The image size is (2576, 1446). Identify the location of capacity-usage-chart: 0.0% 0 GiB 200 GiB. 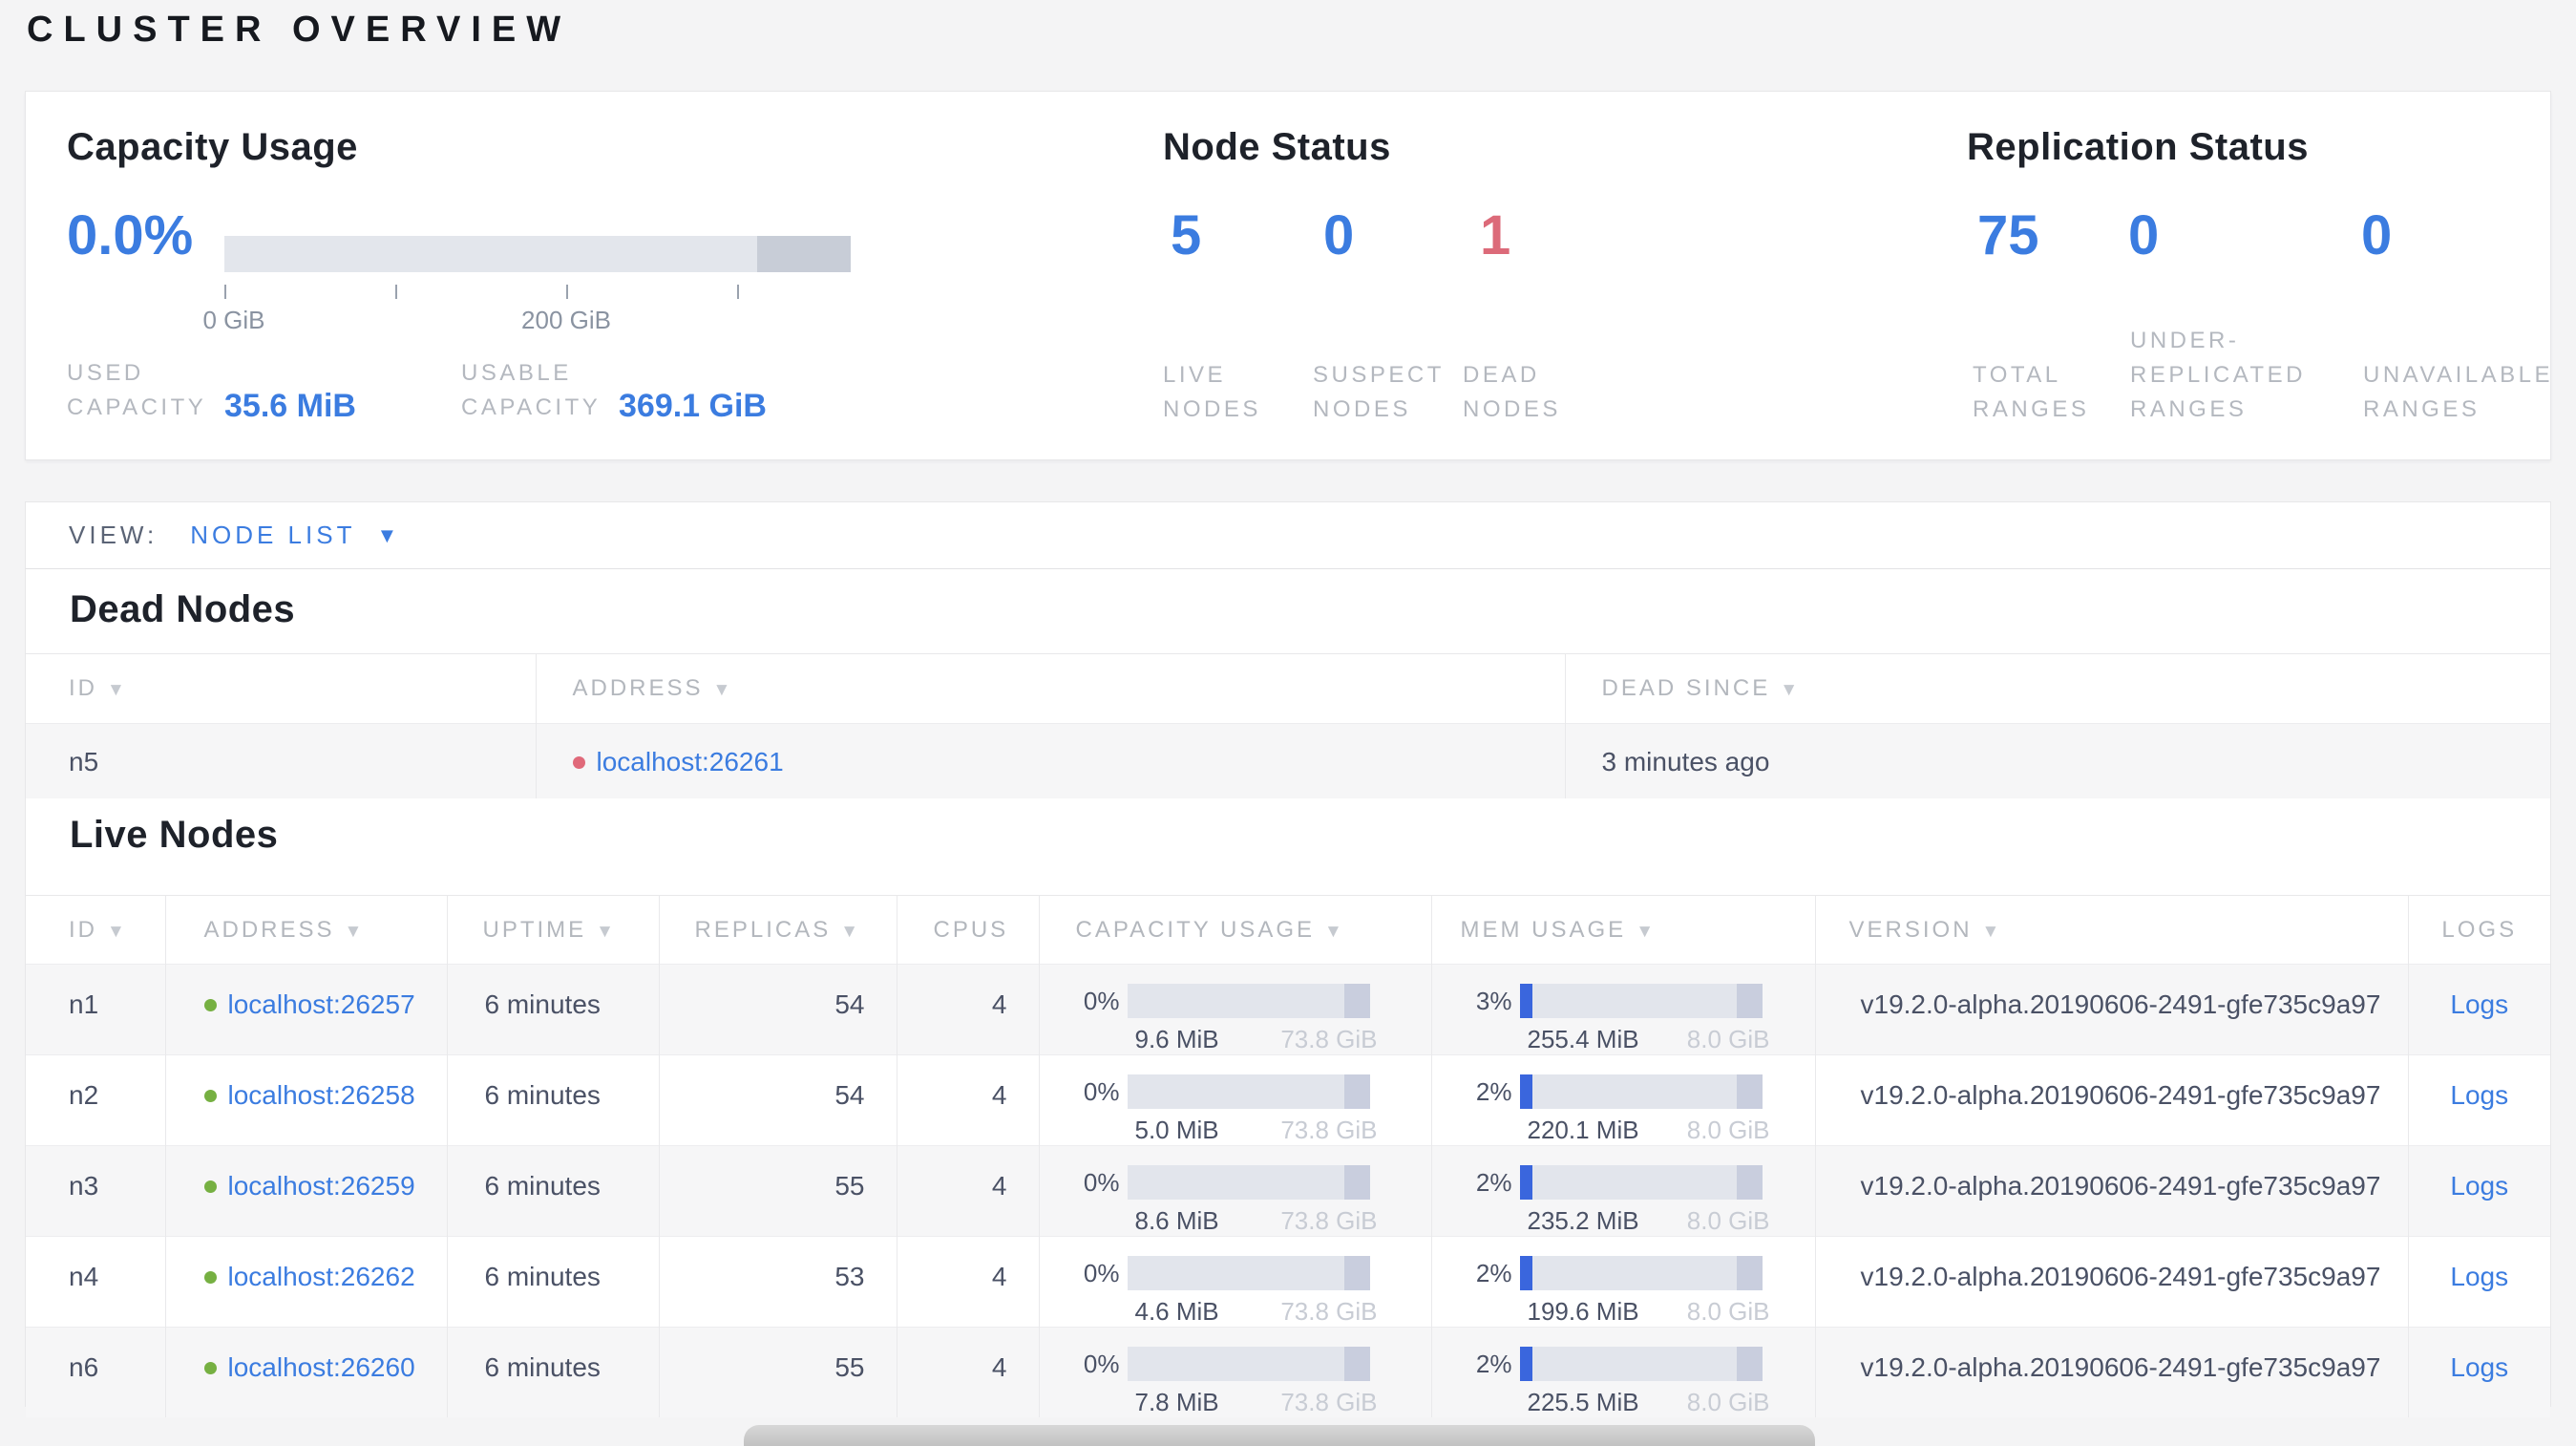
(459, 269).